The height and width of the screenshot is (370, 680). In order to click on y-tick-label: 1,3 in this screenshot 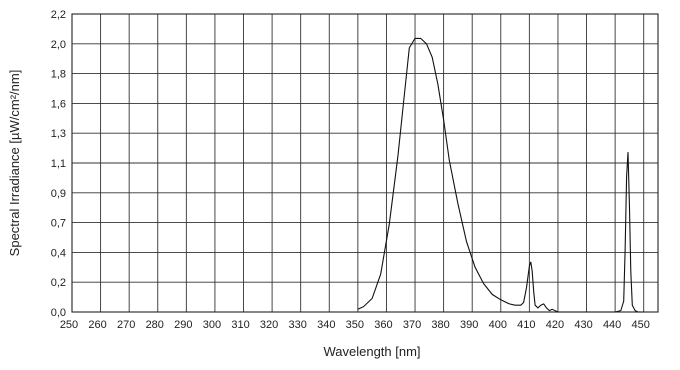, I will do `click(58, 134)`.